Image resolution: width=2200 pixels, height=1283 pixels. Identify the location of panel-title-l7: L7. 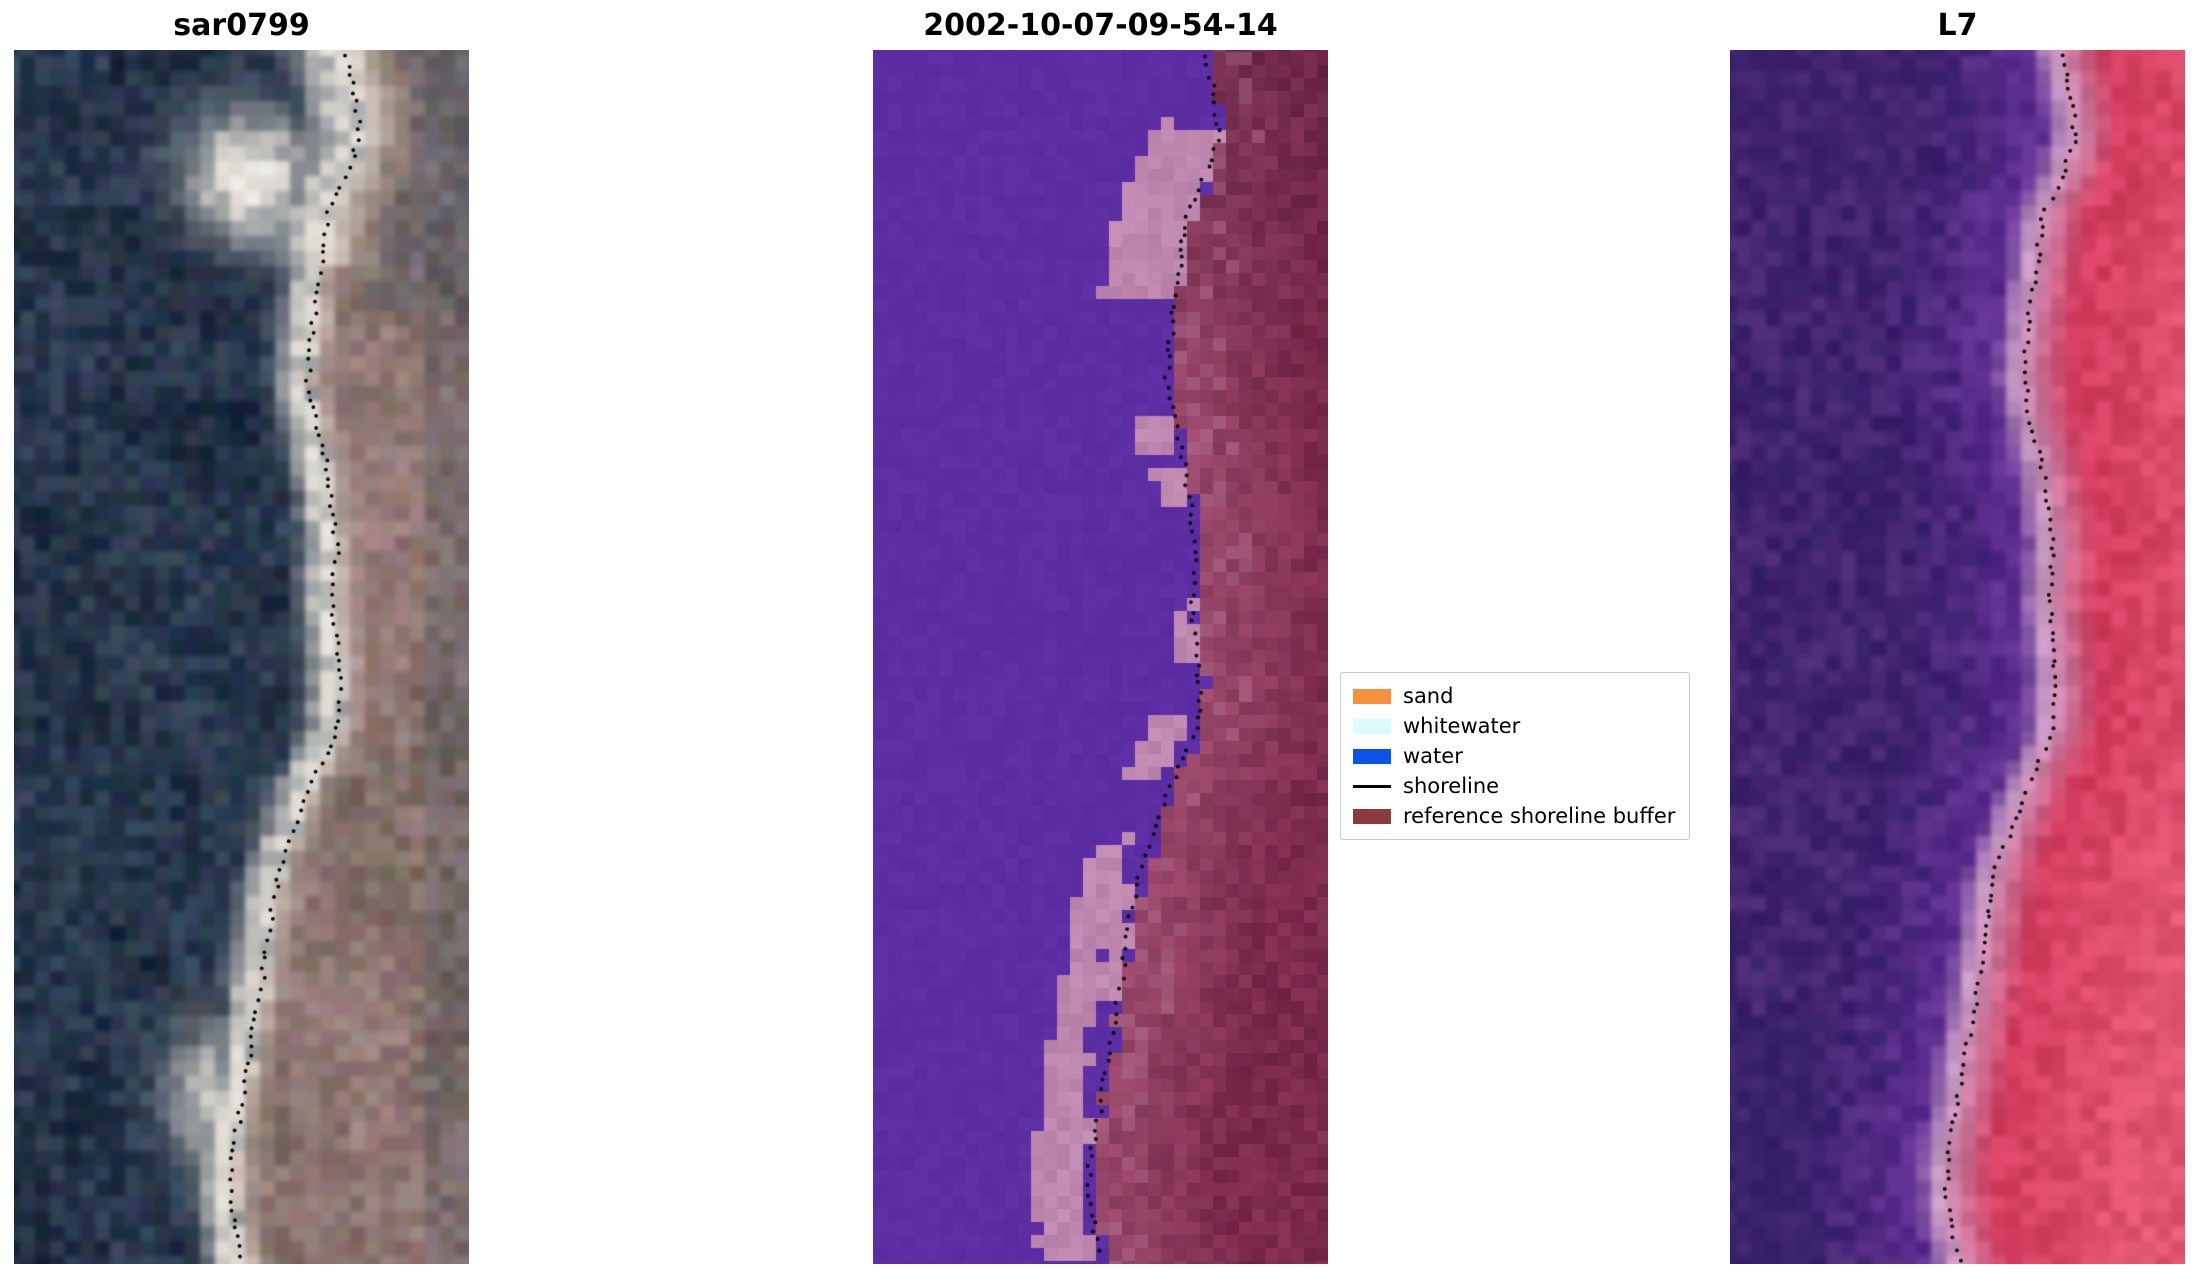
(1957, 25).